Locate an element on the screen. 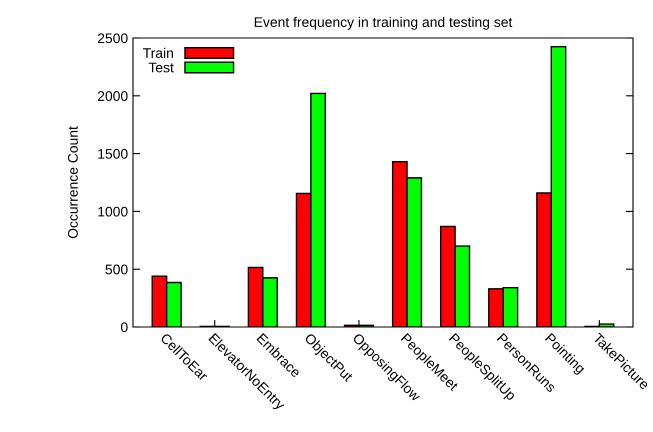 Image resolution: width=653 pixels, height=432 pixels. chart-title: Event frequency in training and testing set is located at coordinates (383, 23).